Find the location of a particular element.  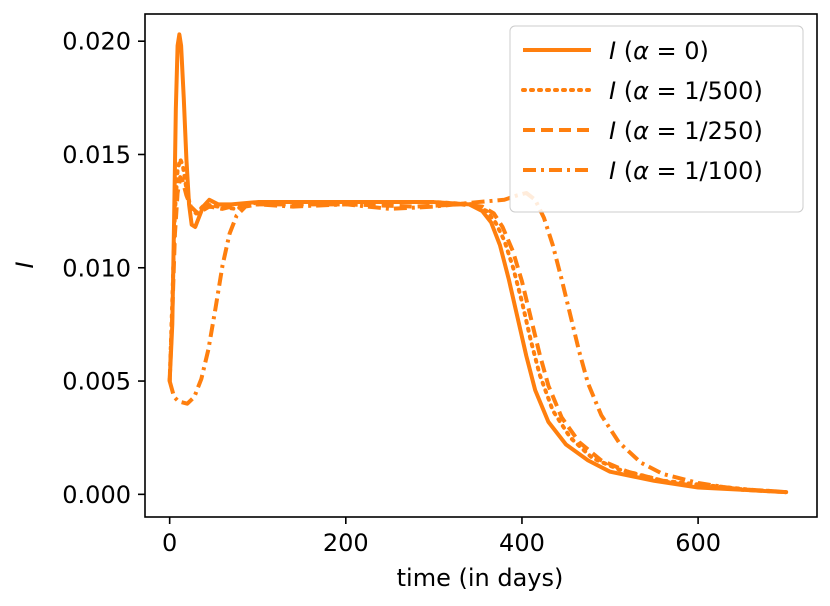

y-tick-label: 0.010 is located at coordinates (96, 268).